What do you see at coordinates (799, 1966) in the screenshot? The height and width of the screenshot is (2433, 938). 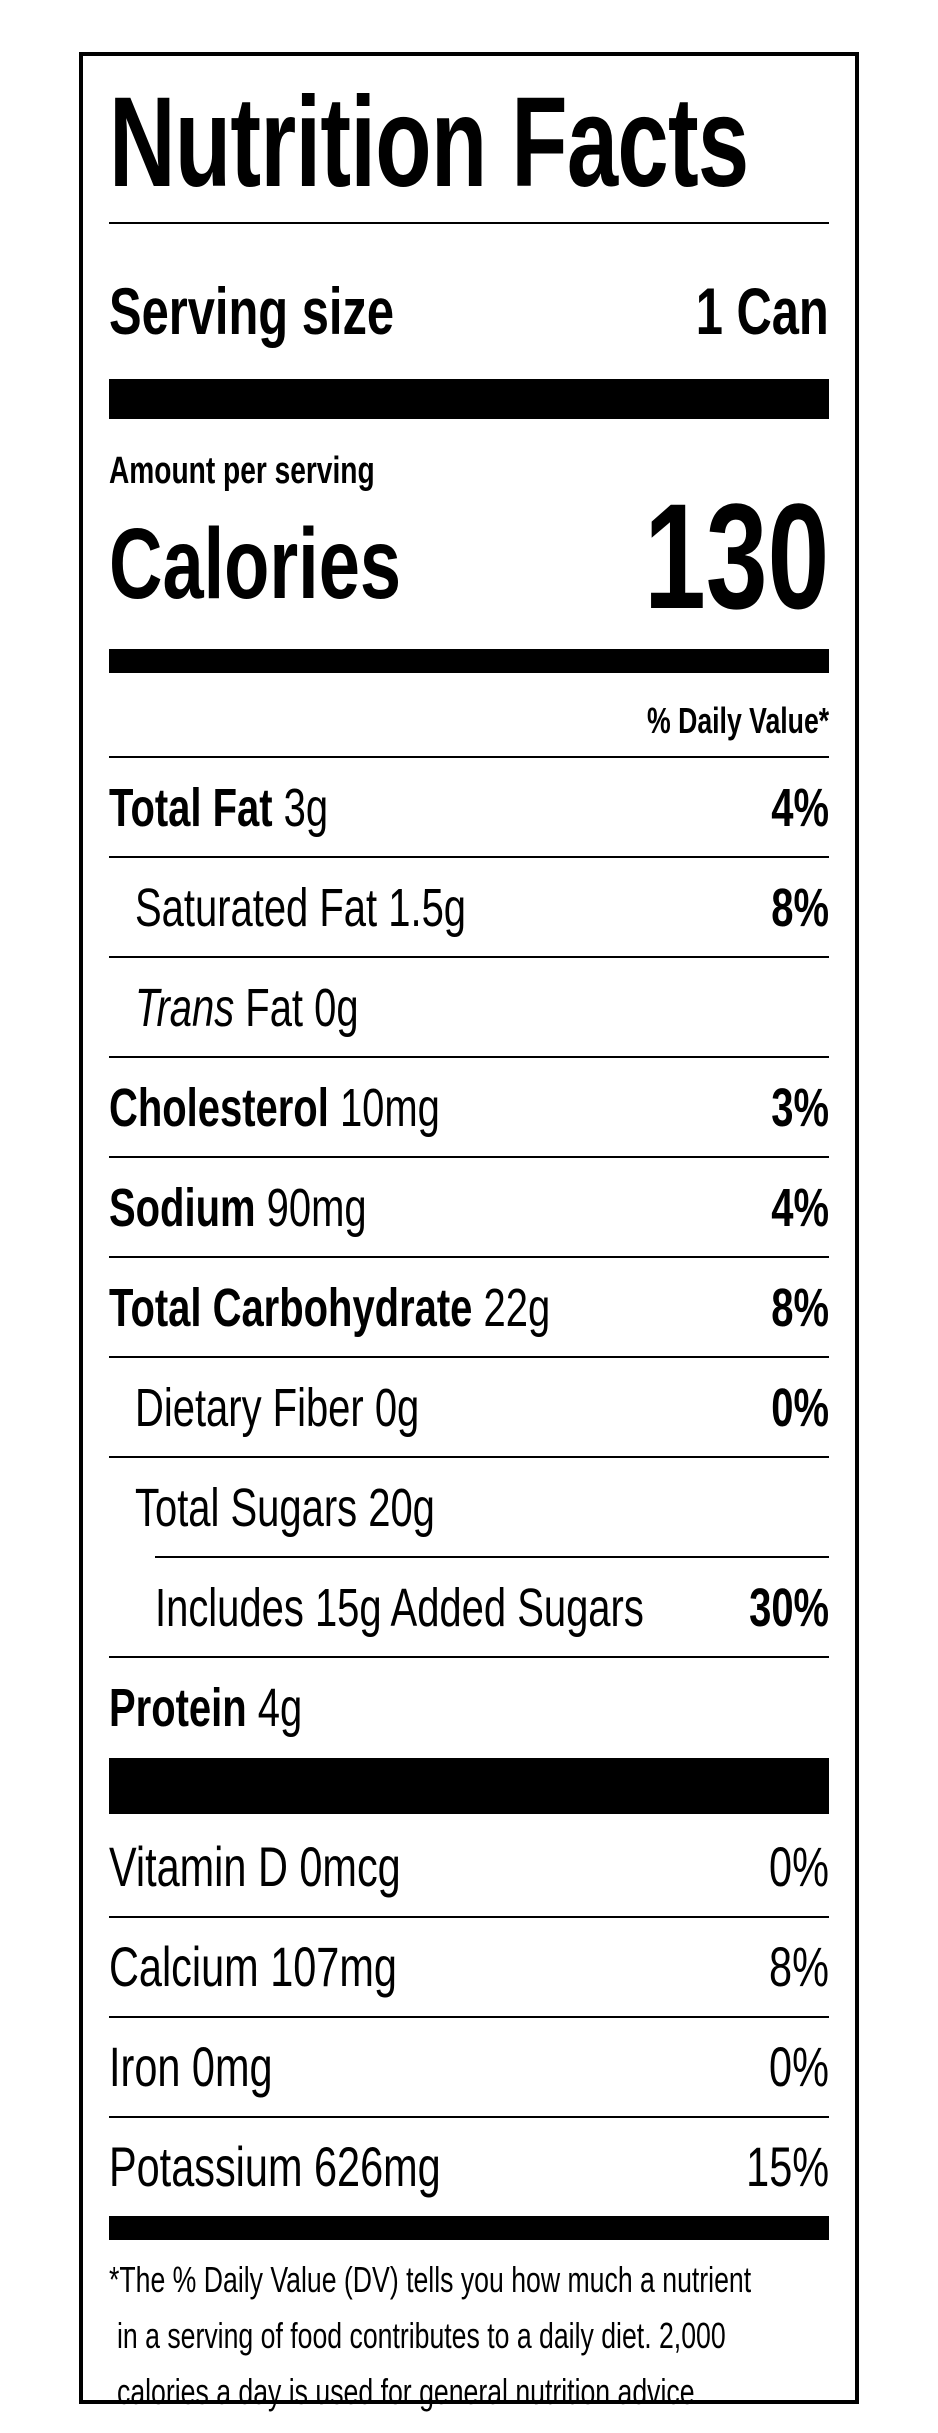 I see `vitamin-dv: 8%` at bounding box center [799, 1966].